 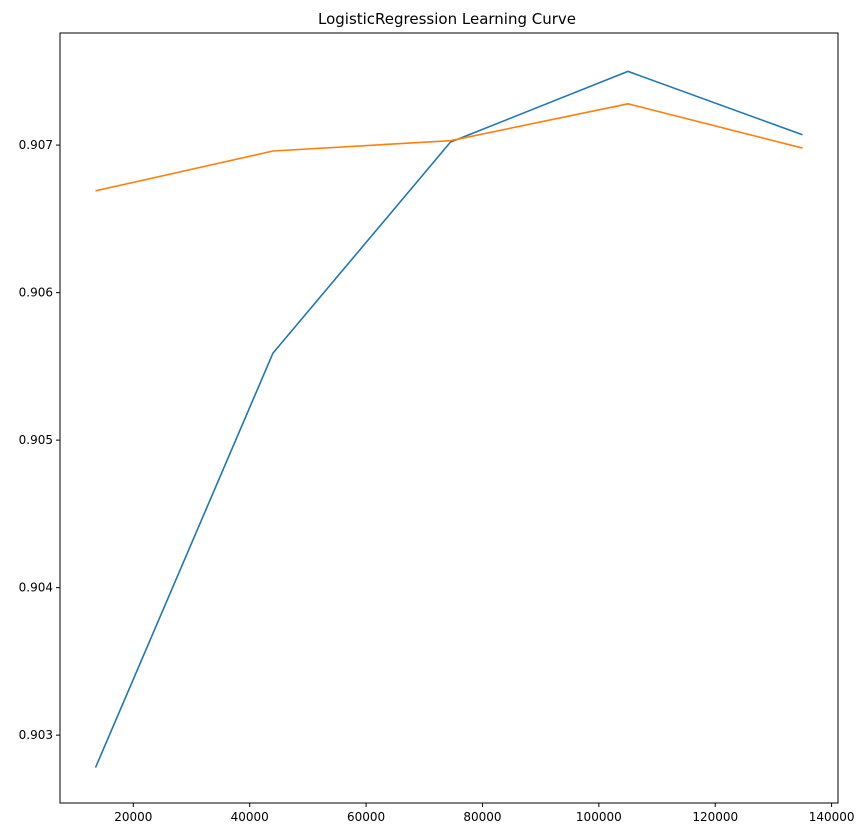 What do you see at coordinates (133, 817) in the screenshot?
I see `x-tick-label: 20000` at bounding box center [133, 817].